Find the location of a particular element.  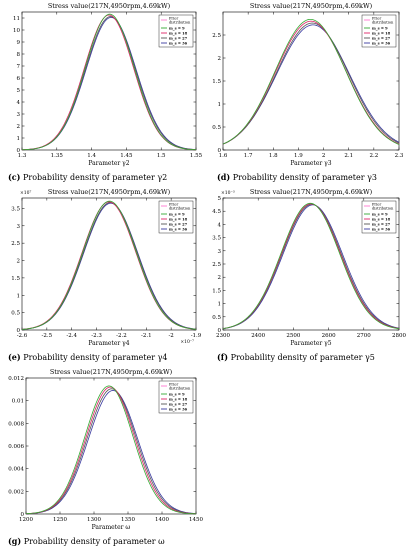

y-tick-label-g: 0.008 is located at coordinates (16, 424).